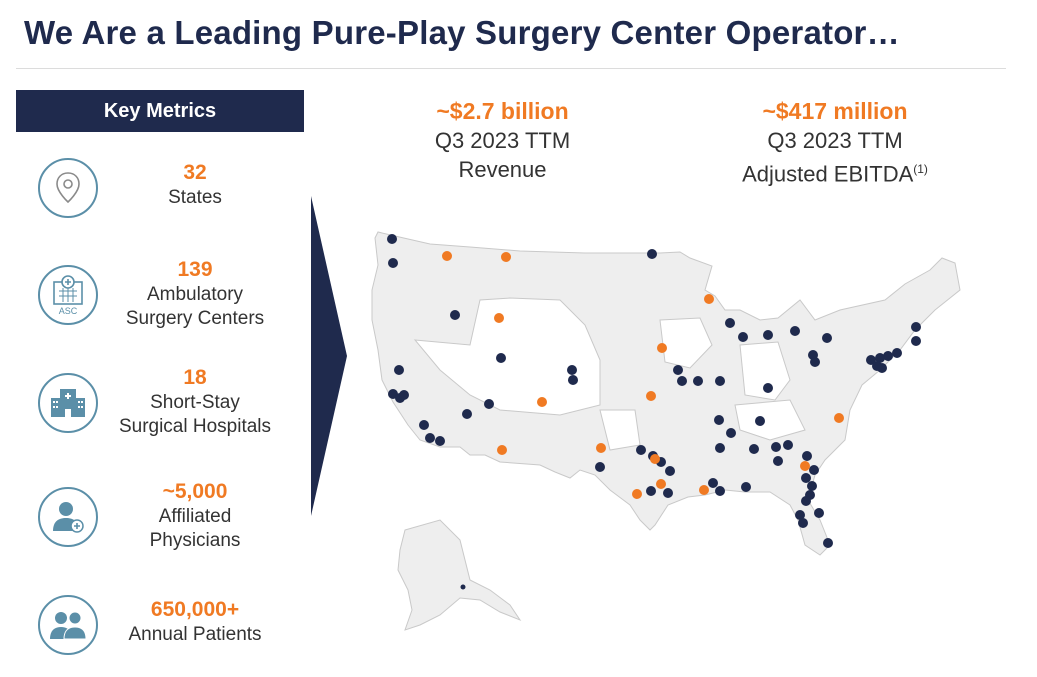 The height and width of the screenshot is (677, 1037). Describe the element at coordinates (828, 174) in the screenshot. I see `ebitda-label: Adjusted EBITDA` at that location.